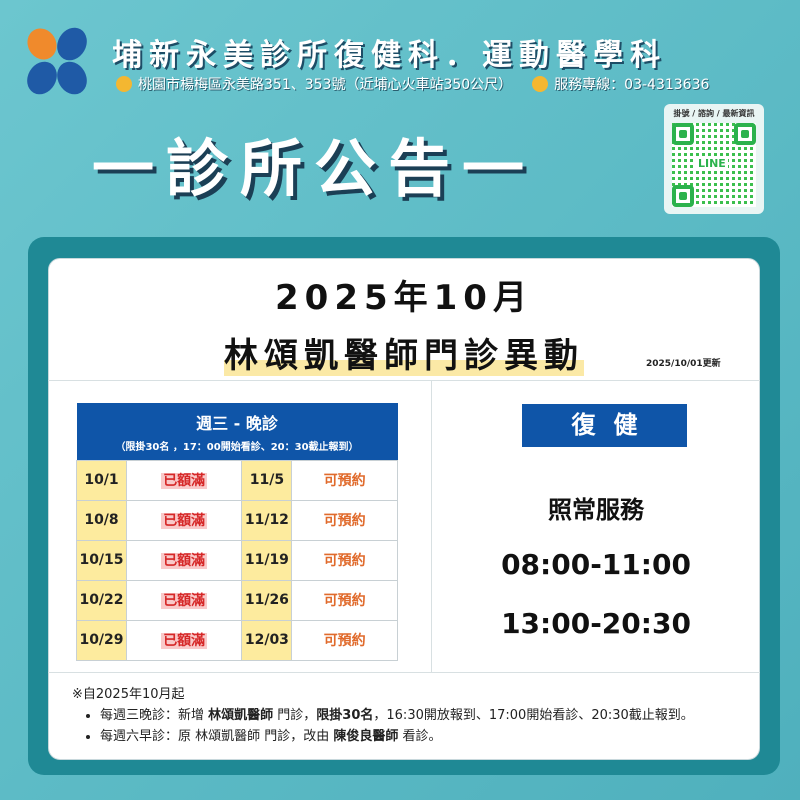 The width and height of the screenshot is (800, 800). What do you see at coordinates (124, 84) in the screenshot?
I see `location-pin-icon` at bounding box center [124, 84].